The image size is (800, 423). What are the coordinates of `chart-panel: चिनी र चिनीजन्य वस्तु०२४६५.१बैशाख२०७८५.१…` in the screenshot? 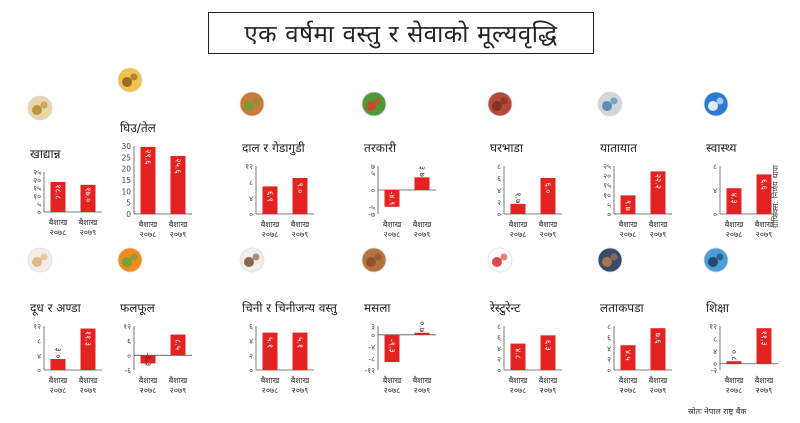 It's located at (288, 321).